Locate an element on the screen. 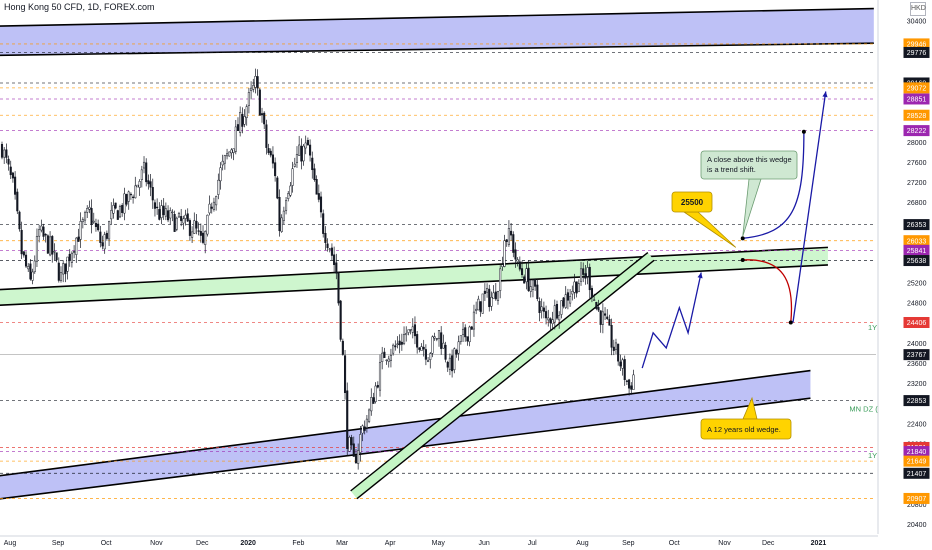  projections-layer is located at coordinates (734, 230).